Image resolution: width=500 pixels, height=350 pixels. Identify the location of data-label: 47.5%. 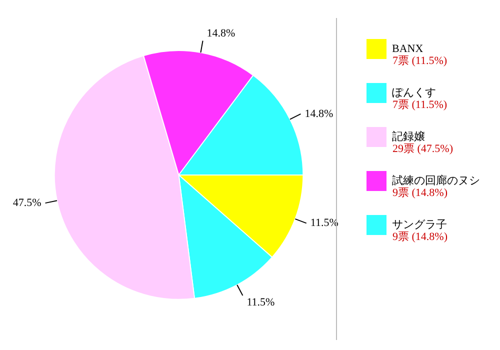
(27, 202).